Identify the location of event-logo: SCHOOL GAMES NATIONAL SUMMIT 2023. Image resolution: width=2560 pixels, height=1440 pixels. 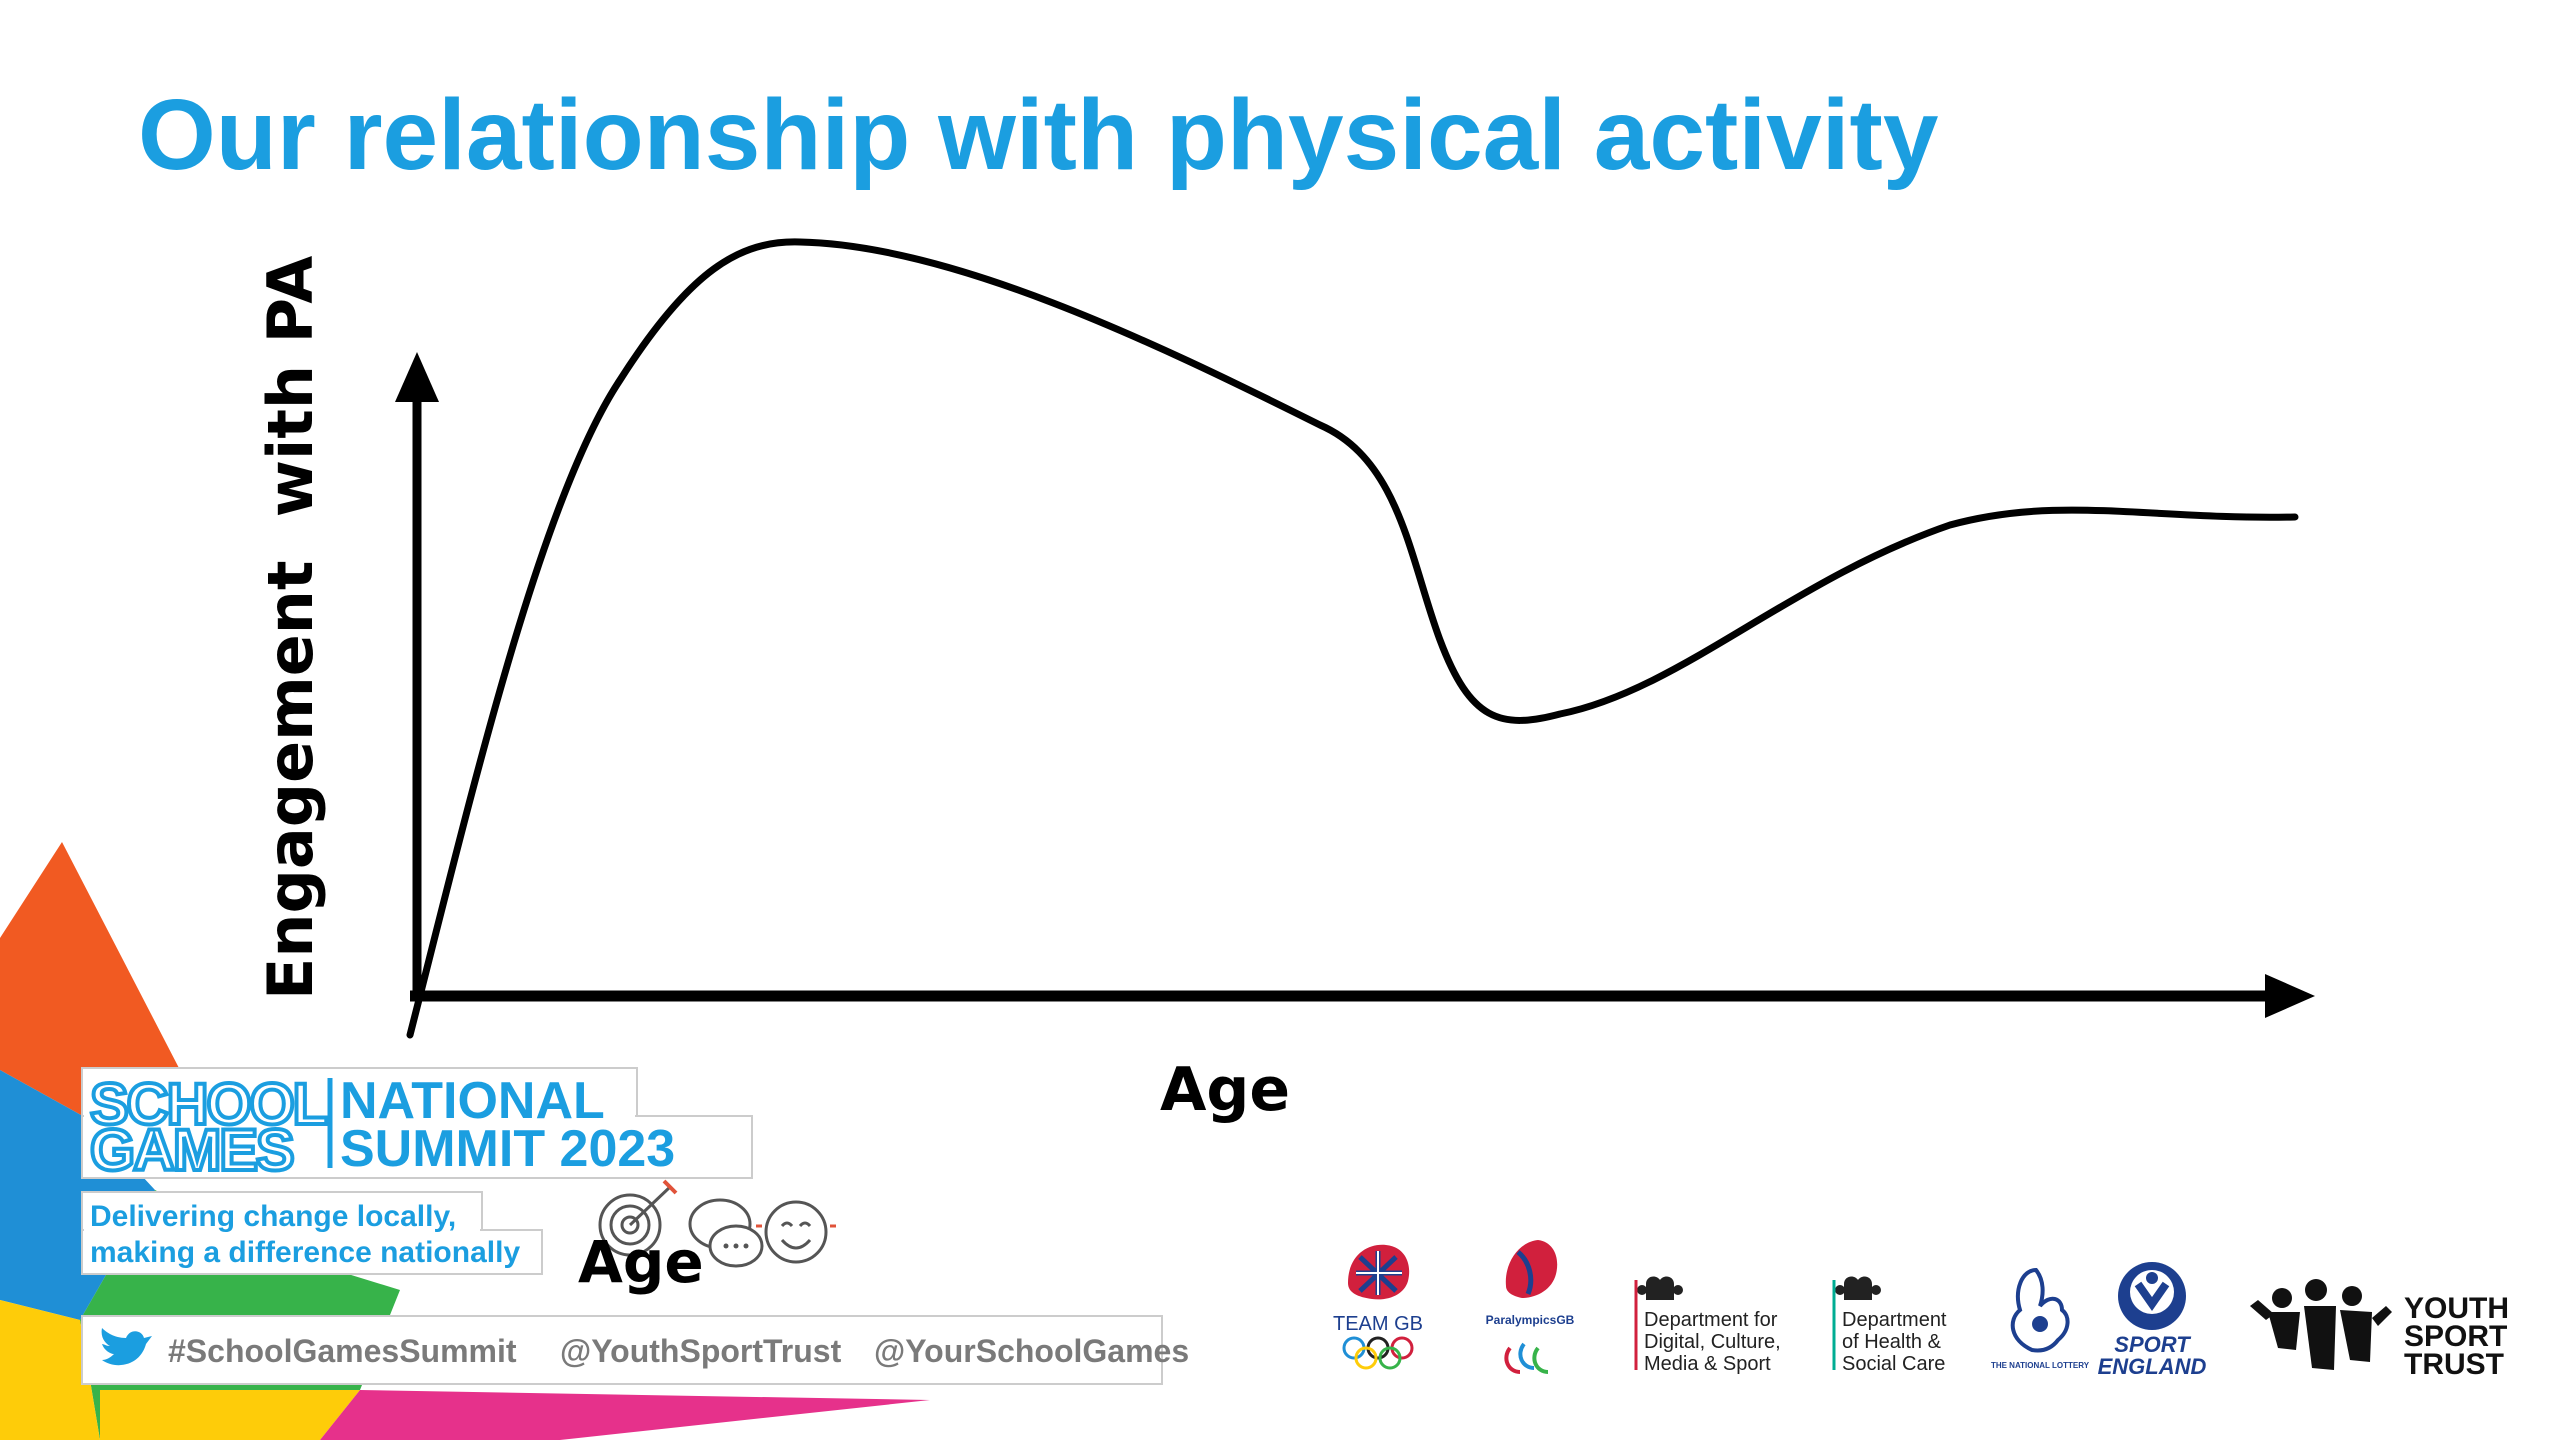
(417, 1126).